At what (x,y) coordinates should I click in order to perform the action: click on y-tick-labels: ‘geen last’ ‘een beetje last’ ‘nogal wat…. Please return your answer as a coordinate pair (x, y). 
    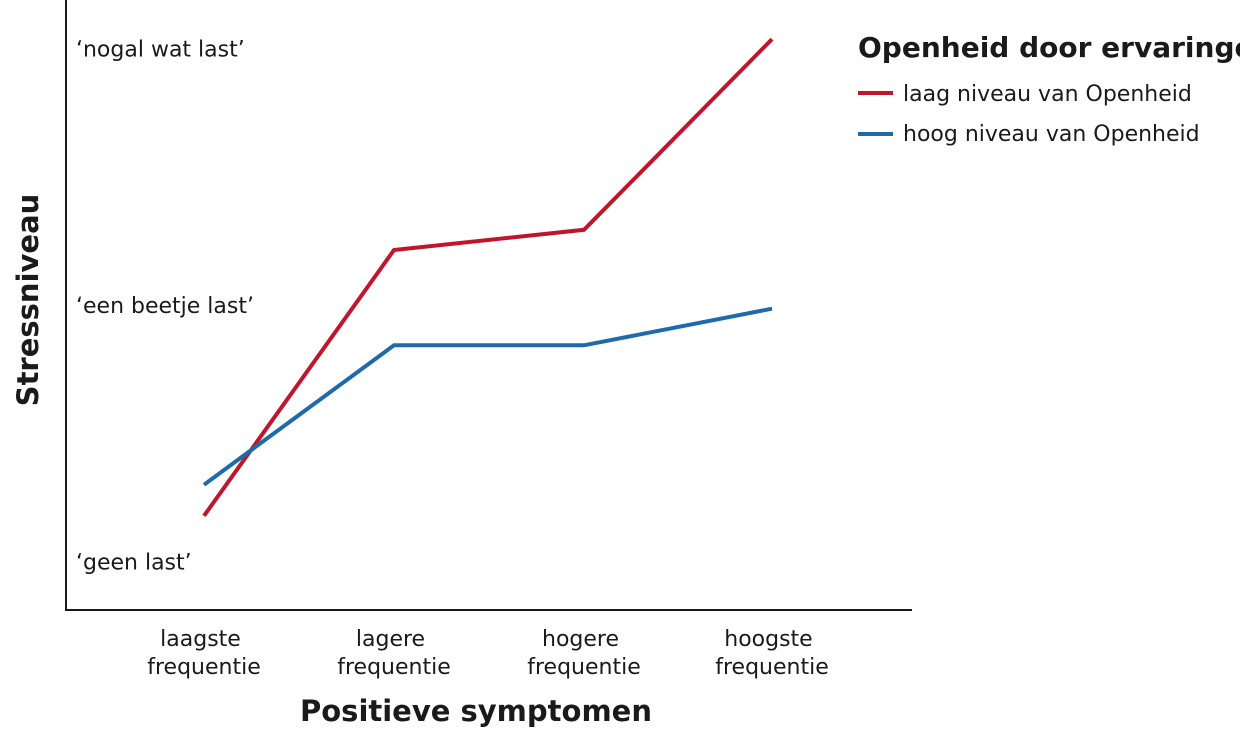
    Looking at the image, I should click on (165, 306).